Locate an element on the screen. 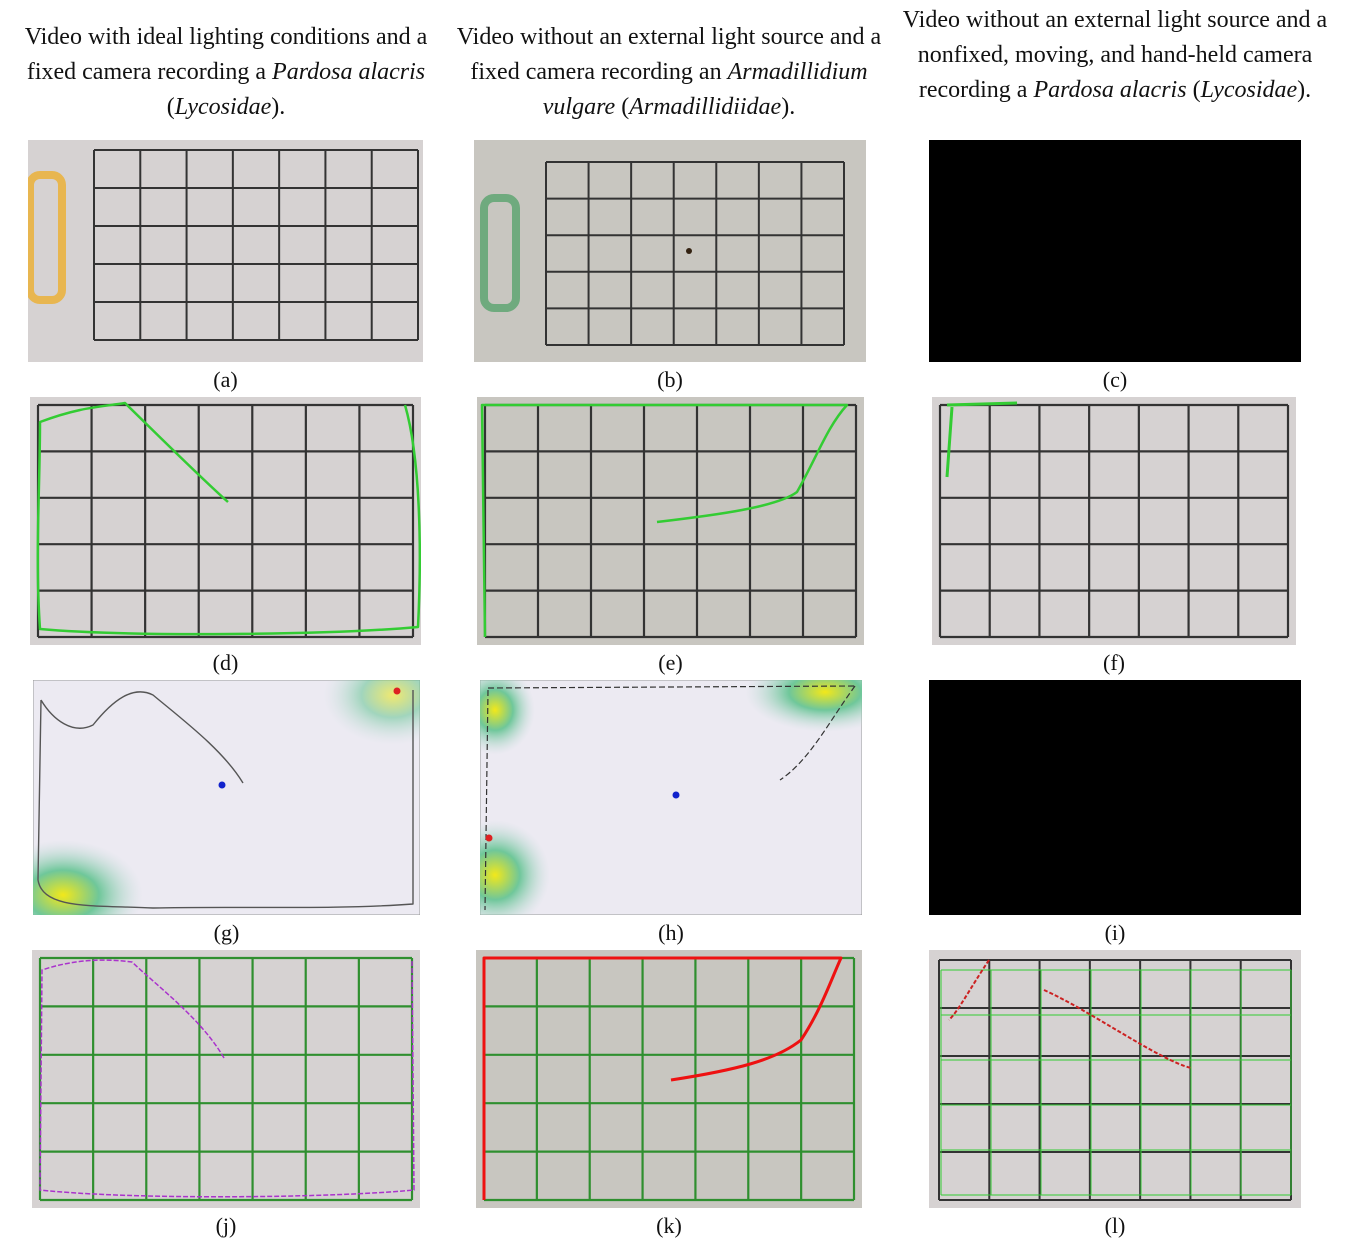 This screenshot has height=1244, width=1349. species-name: Armadillidium vulgare is located at coordinates (705, 89).